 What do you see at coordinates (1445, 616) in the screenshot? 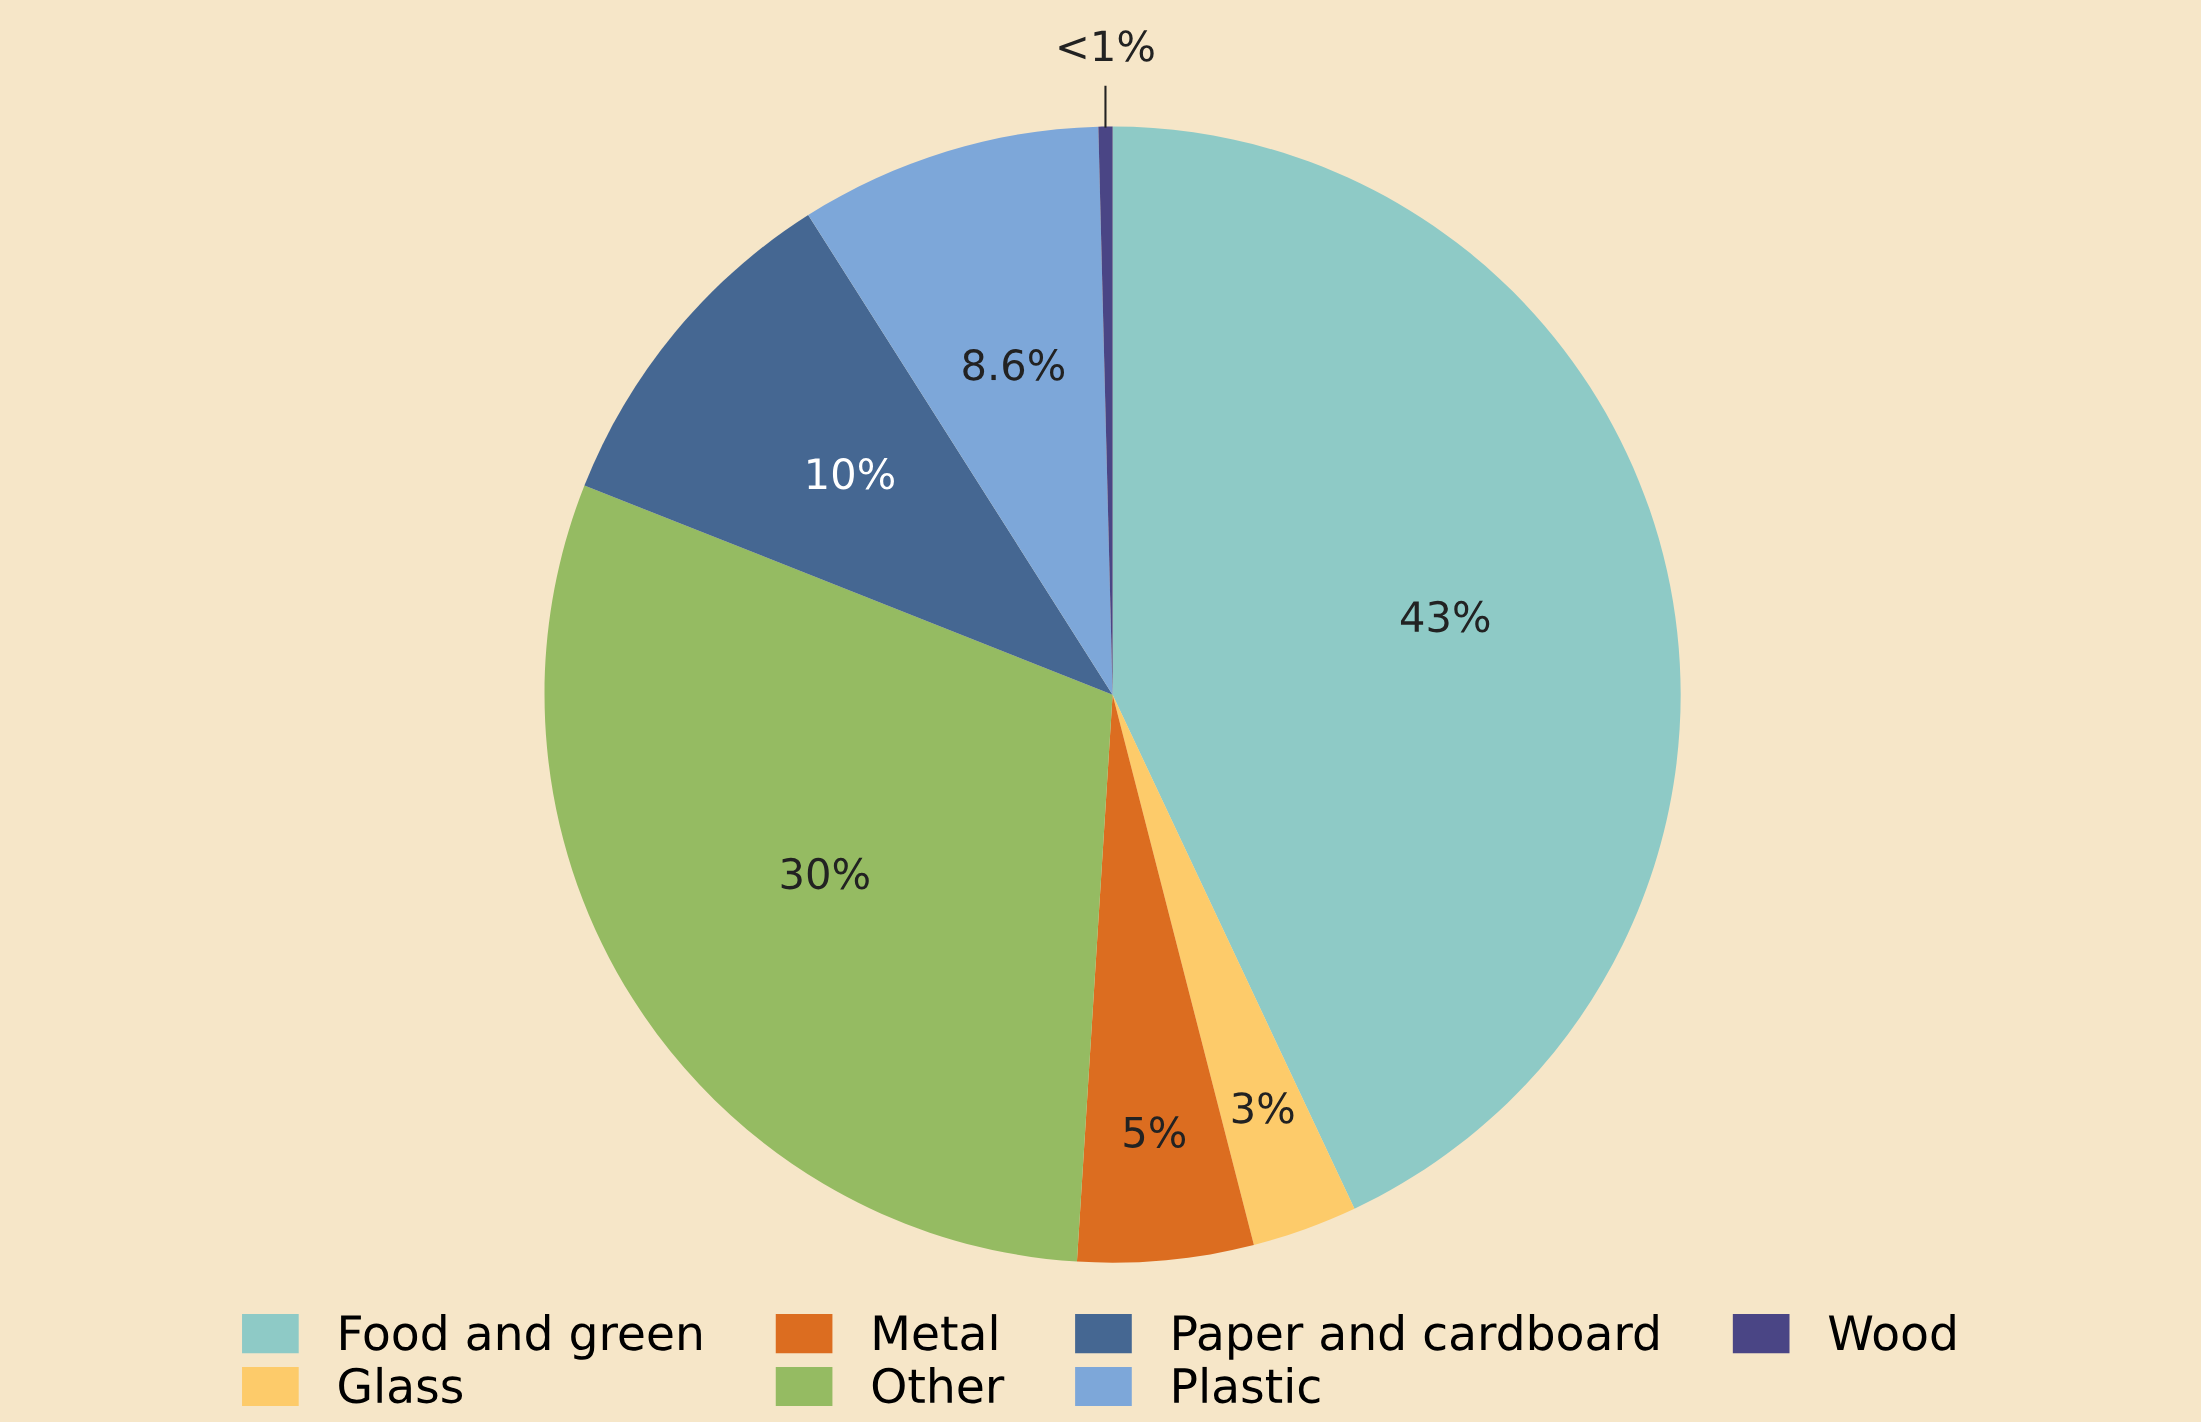
I see `data-label: 43%` at bounding box center [1445, 616].